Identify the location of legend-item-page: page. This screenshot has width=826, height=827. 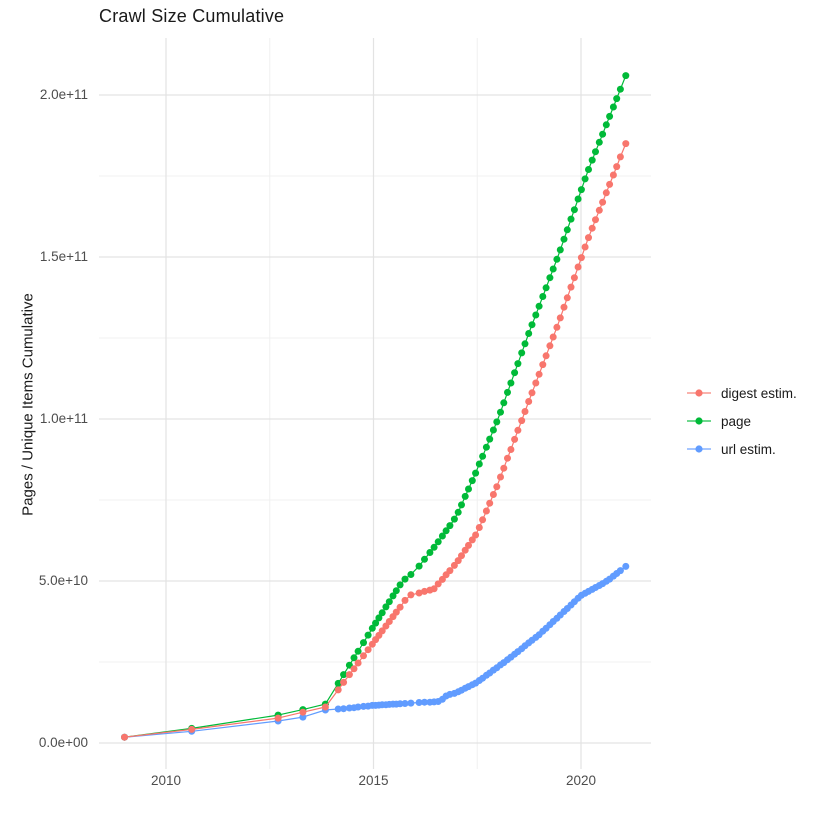
(741, 421).